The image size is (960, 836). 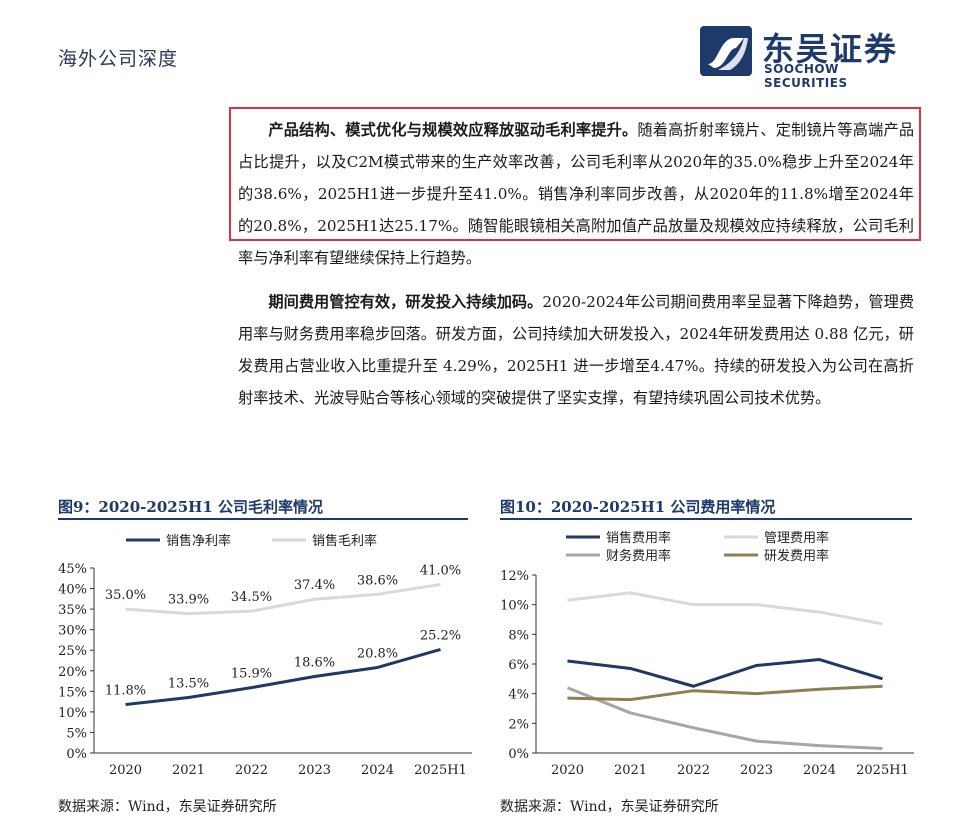 I want to click on logo-english-name: SOOCHOW SECURITIES, so click(x=806, y=76).